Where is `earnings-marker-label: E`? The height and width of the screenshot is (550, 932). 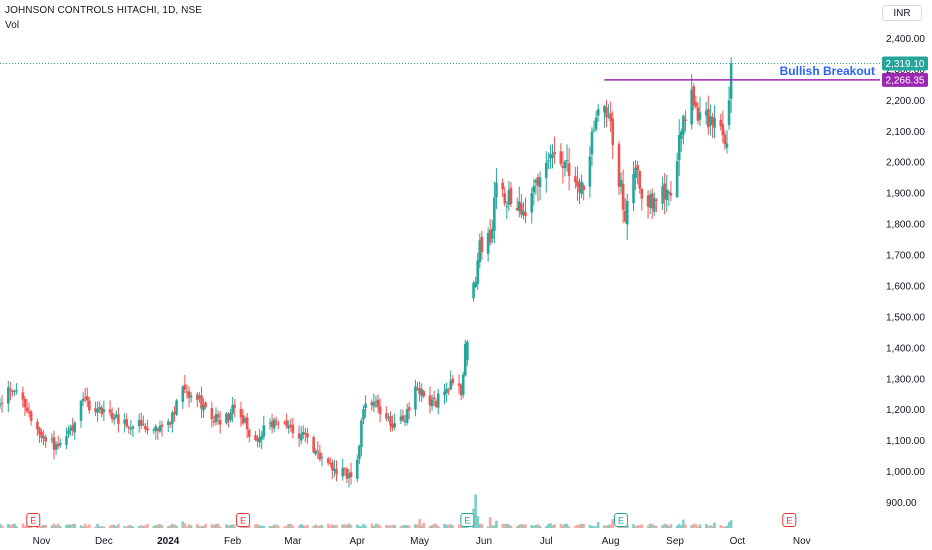
earnings-marker-label: E is located at coordinates (789, 521).